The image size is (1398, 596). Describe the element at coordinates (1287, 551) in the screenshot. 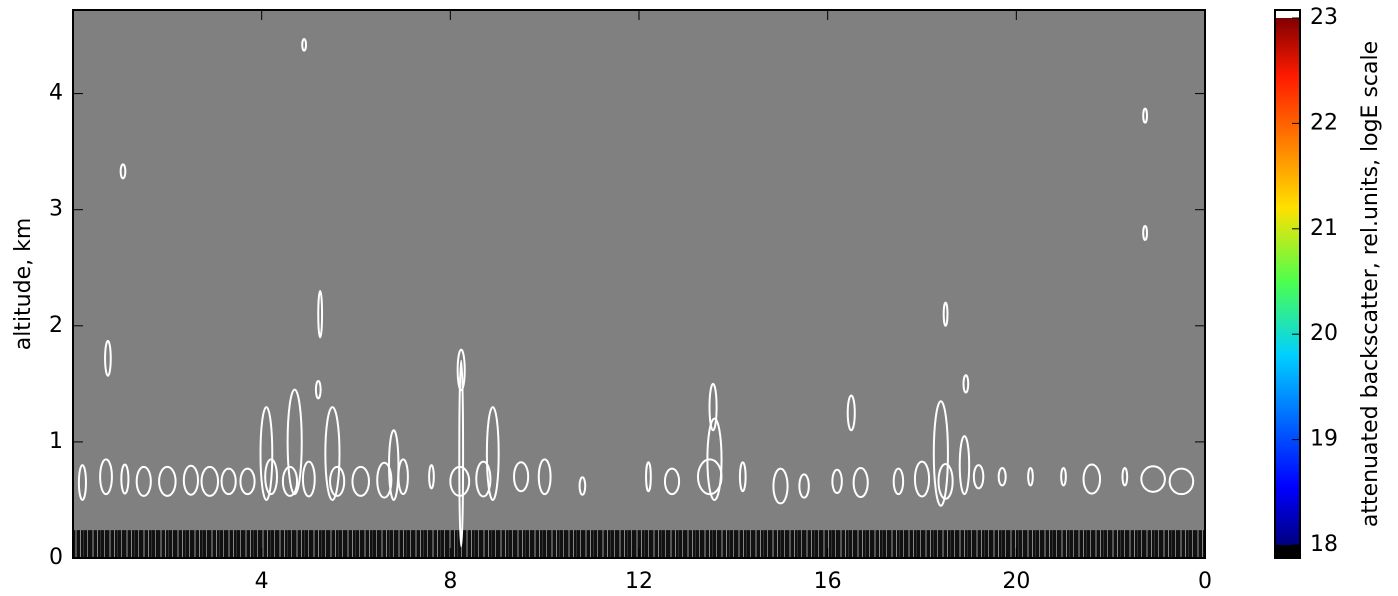

I see `colorbar-under` at that location.